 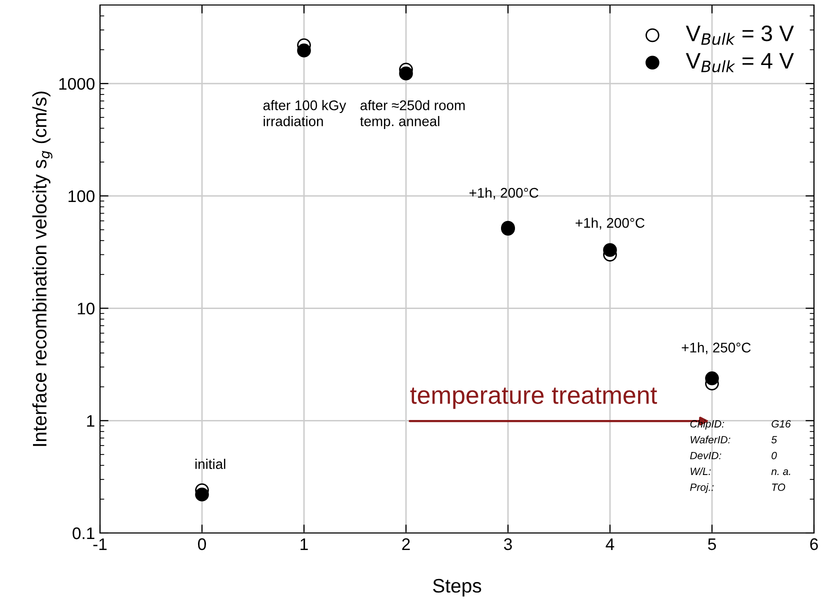 I want to click on annotation: WaferID:, so click(x=710, y=440).